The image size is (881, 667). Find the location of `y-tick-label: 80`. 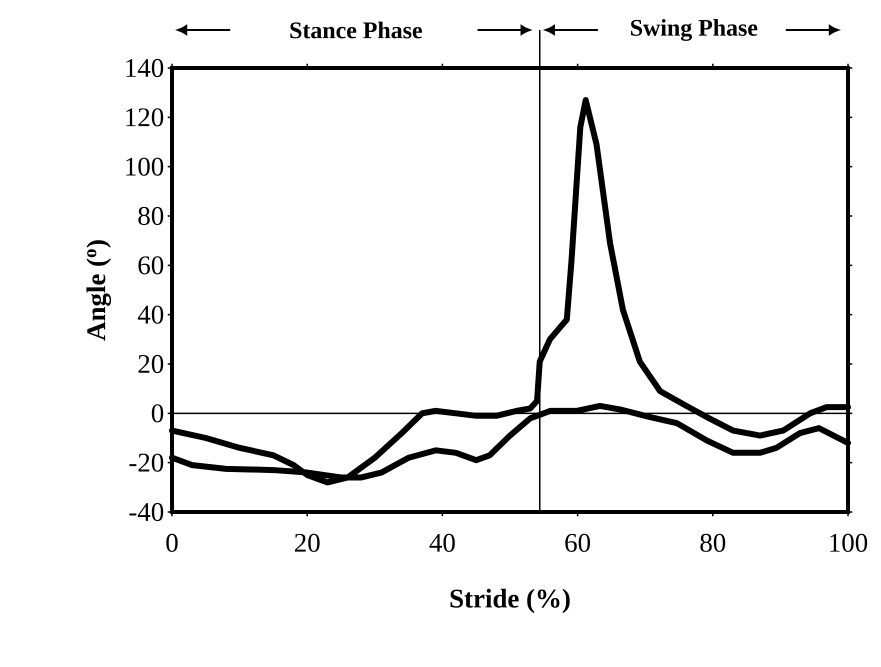

y-tick-label: 80 is located at coordinates (151, 216).